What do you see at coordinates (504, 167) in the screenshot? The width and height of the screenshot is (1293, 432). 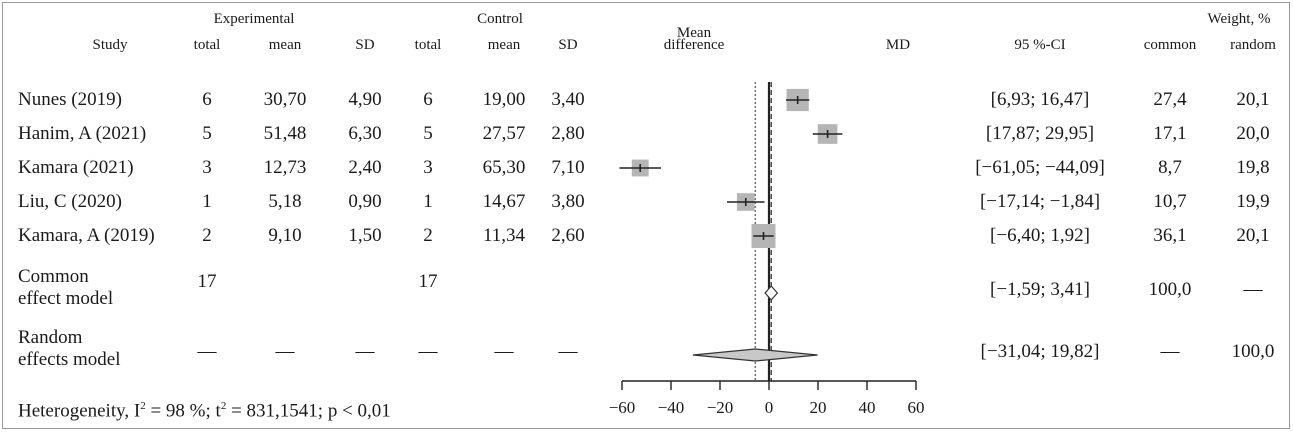 I see `ctl-mean: 65,30` at bounding box center [504, 167].